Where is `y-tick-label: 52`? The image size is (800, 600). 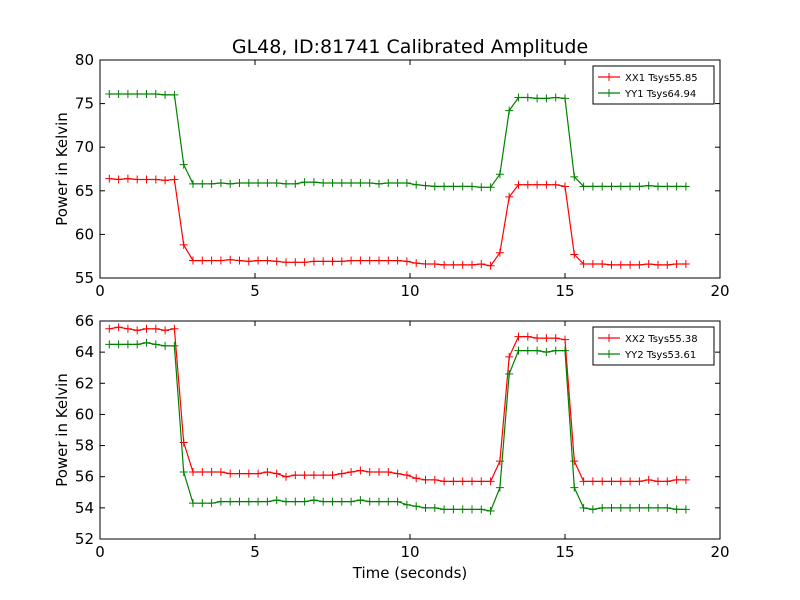
y-tick-label: 52 is located at coordinates (84, 539).